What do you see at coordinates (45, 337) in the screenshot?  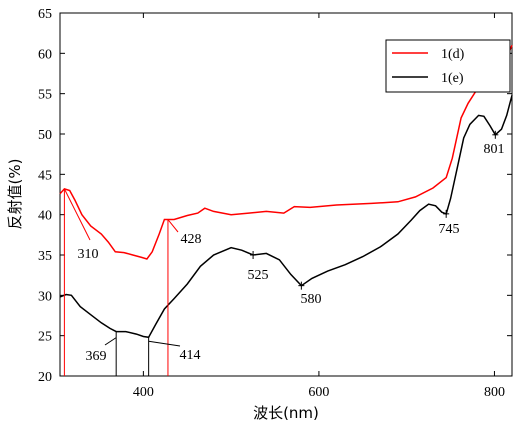 I see `y-tick-label: 25` at bounding box center [45, 337].